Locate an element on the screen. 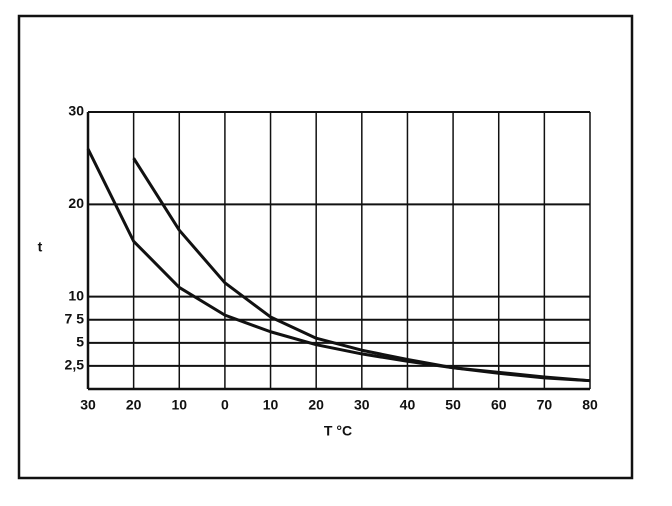 This screenshot has width=672, height=506. x-tick-label: 50 is located at coordinates (453, 405).